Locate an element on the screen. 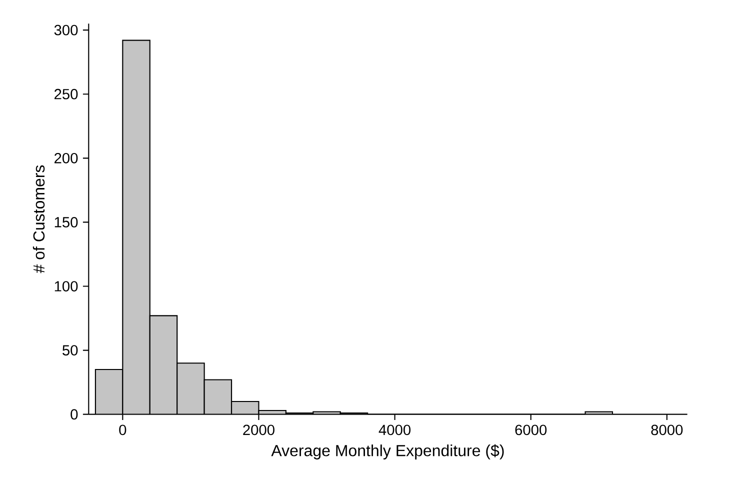 Image resolution: width=739 pixels, height=497 pixels. y-tick-label: 150 is located at coordinates (66, 222).